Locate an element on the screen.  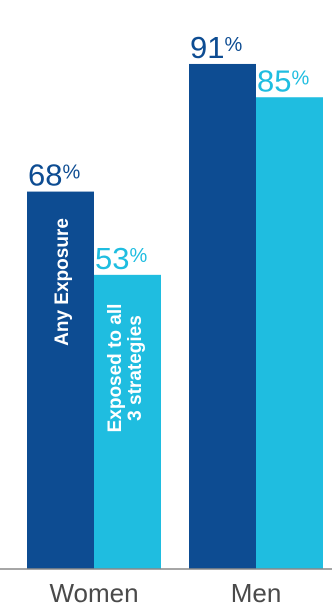
bar-label-all-three-line2: 3 strategies is located at coordinates (135, 368).